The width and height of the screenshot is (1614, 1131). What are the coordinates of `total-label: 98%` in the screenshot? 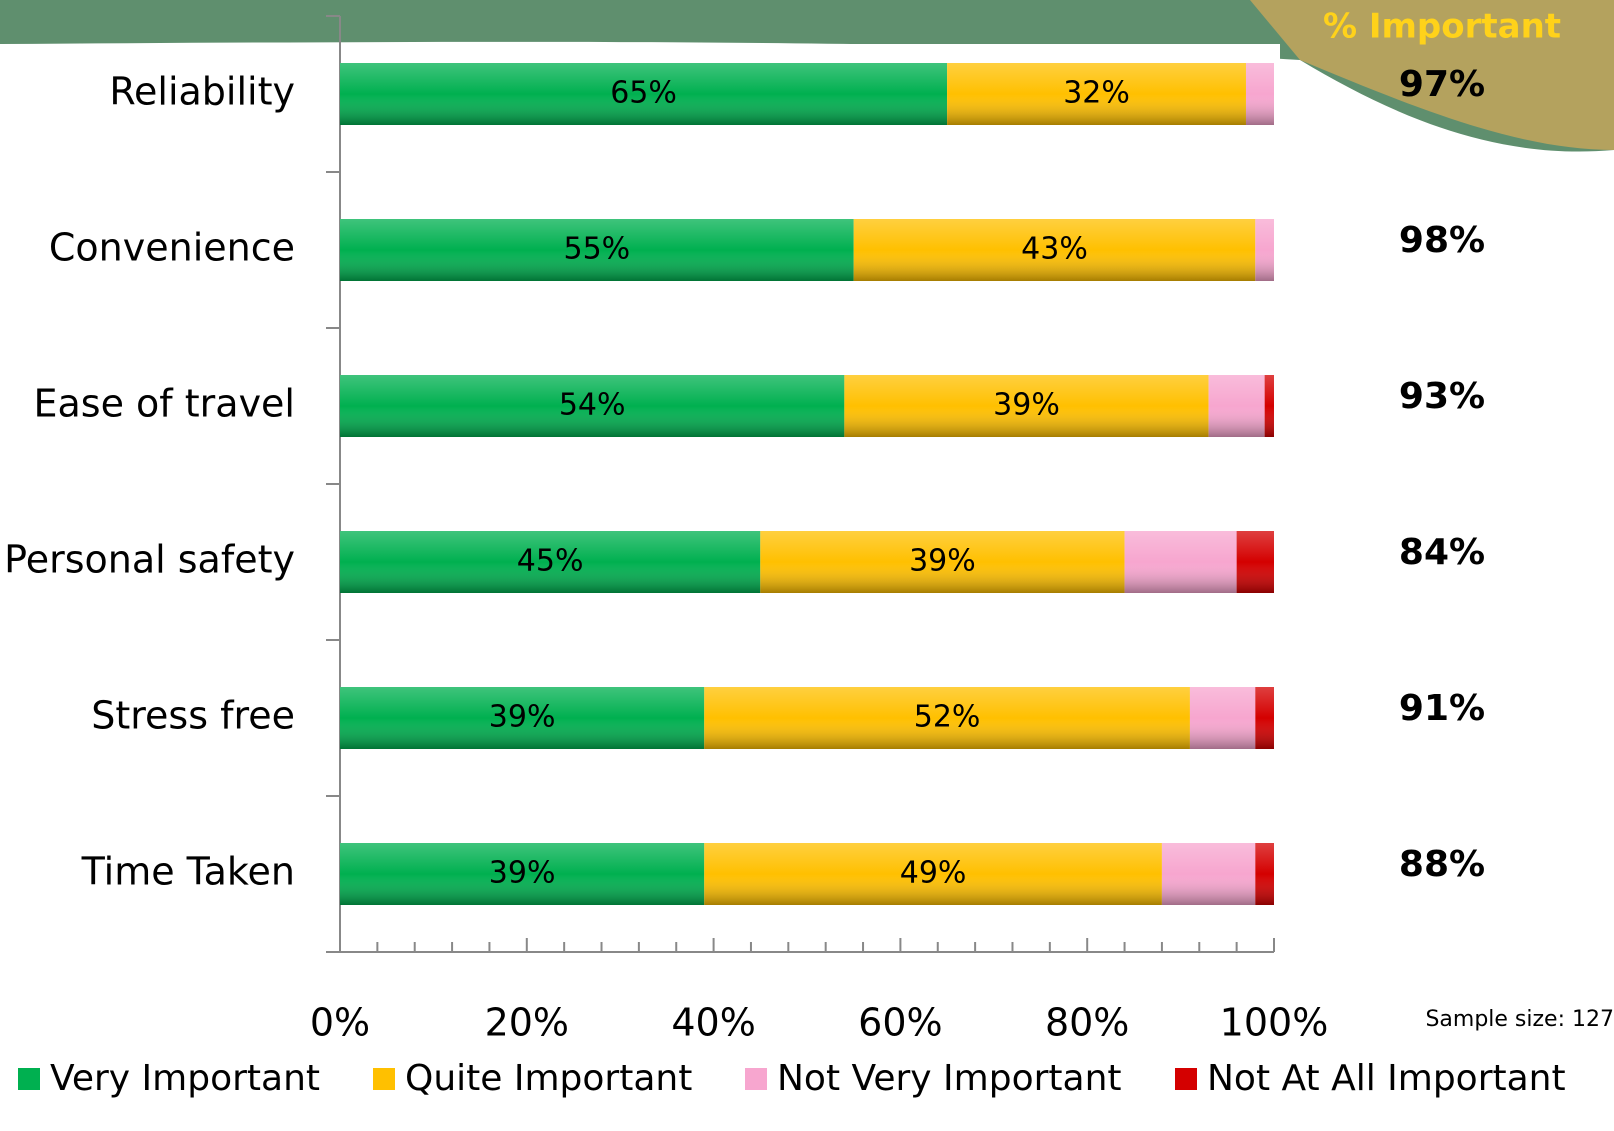 It's located at (1442, 240).